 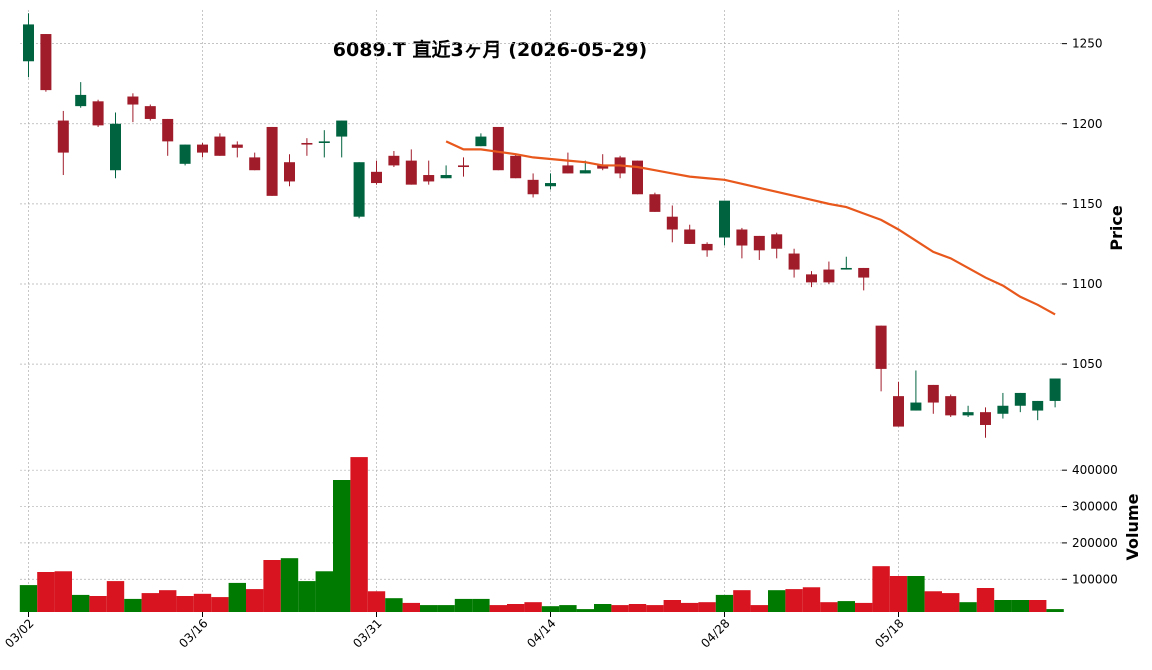 I want to click on x-tick-label: 03/16, so click(x=193, y=633).